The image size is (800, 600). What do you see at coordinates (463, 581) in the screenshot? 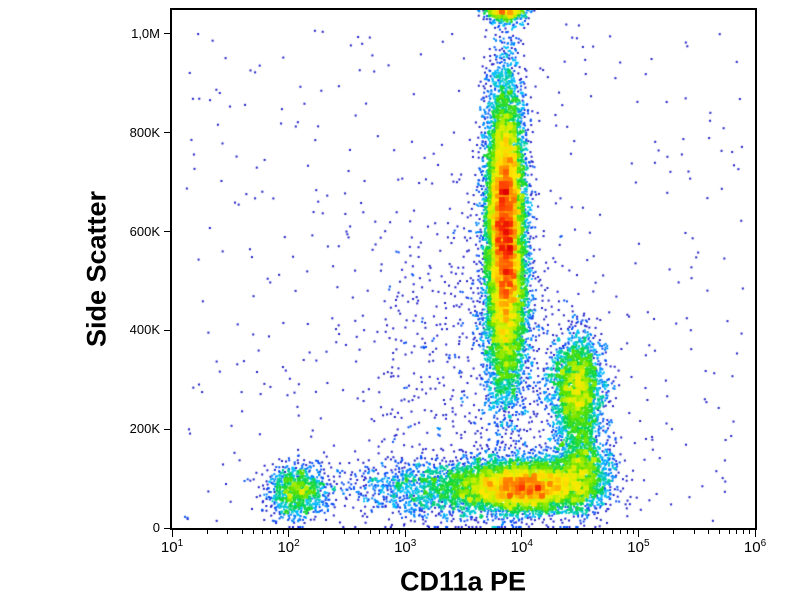
I see `x-axis-title: CD11a PE` at bounding box center [463, 581].